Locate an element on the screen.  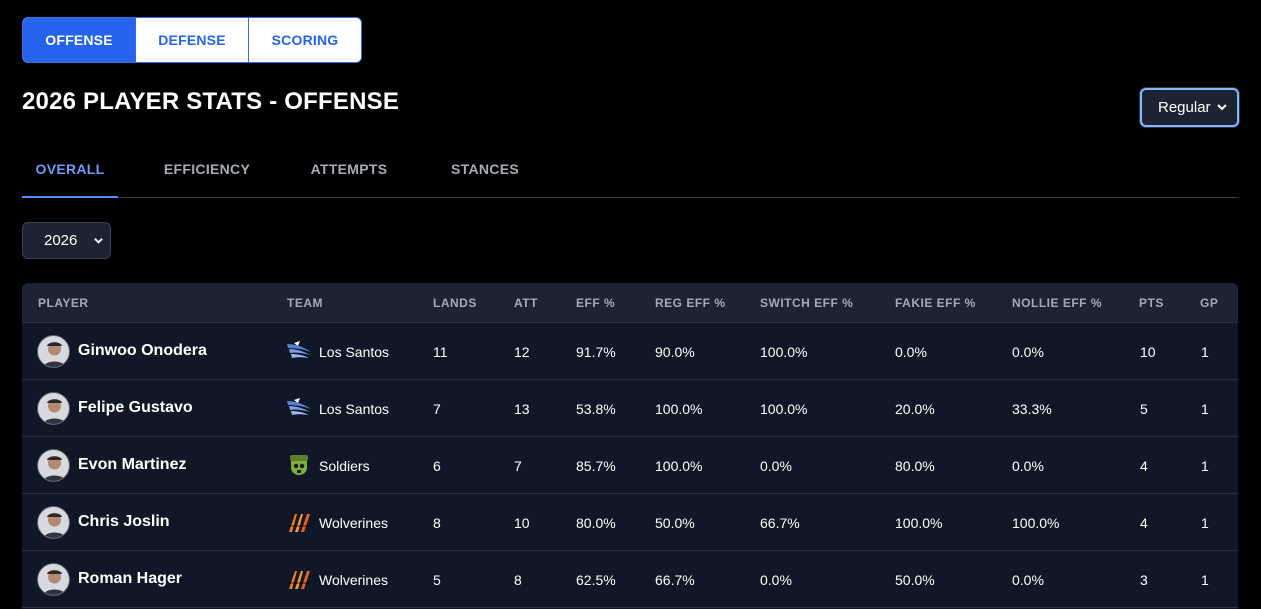
subtab-overall: OVERALL is located at coordinates (70, 175).